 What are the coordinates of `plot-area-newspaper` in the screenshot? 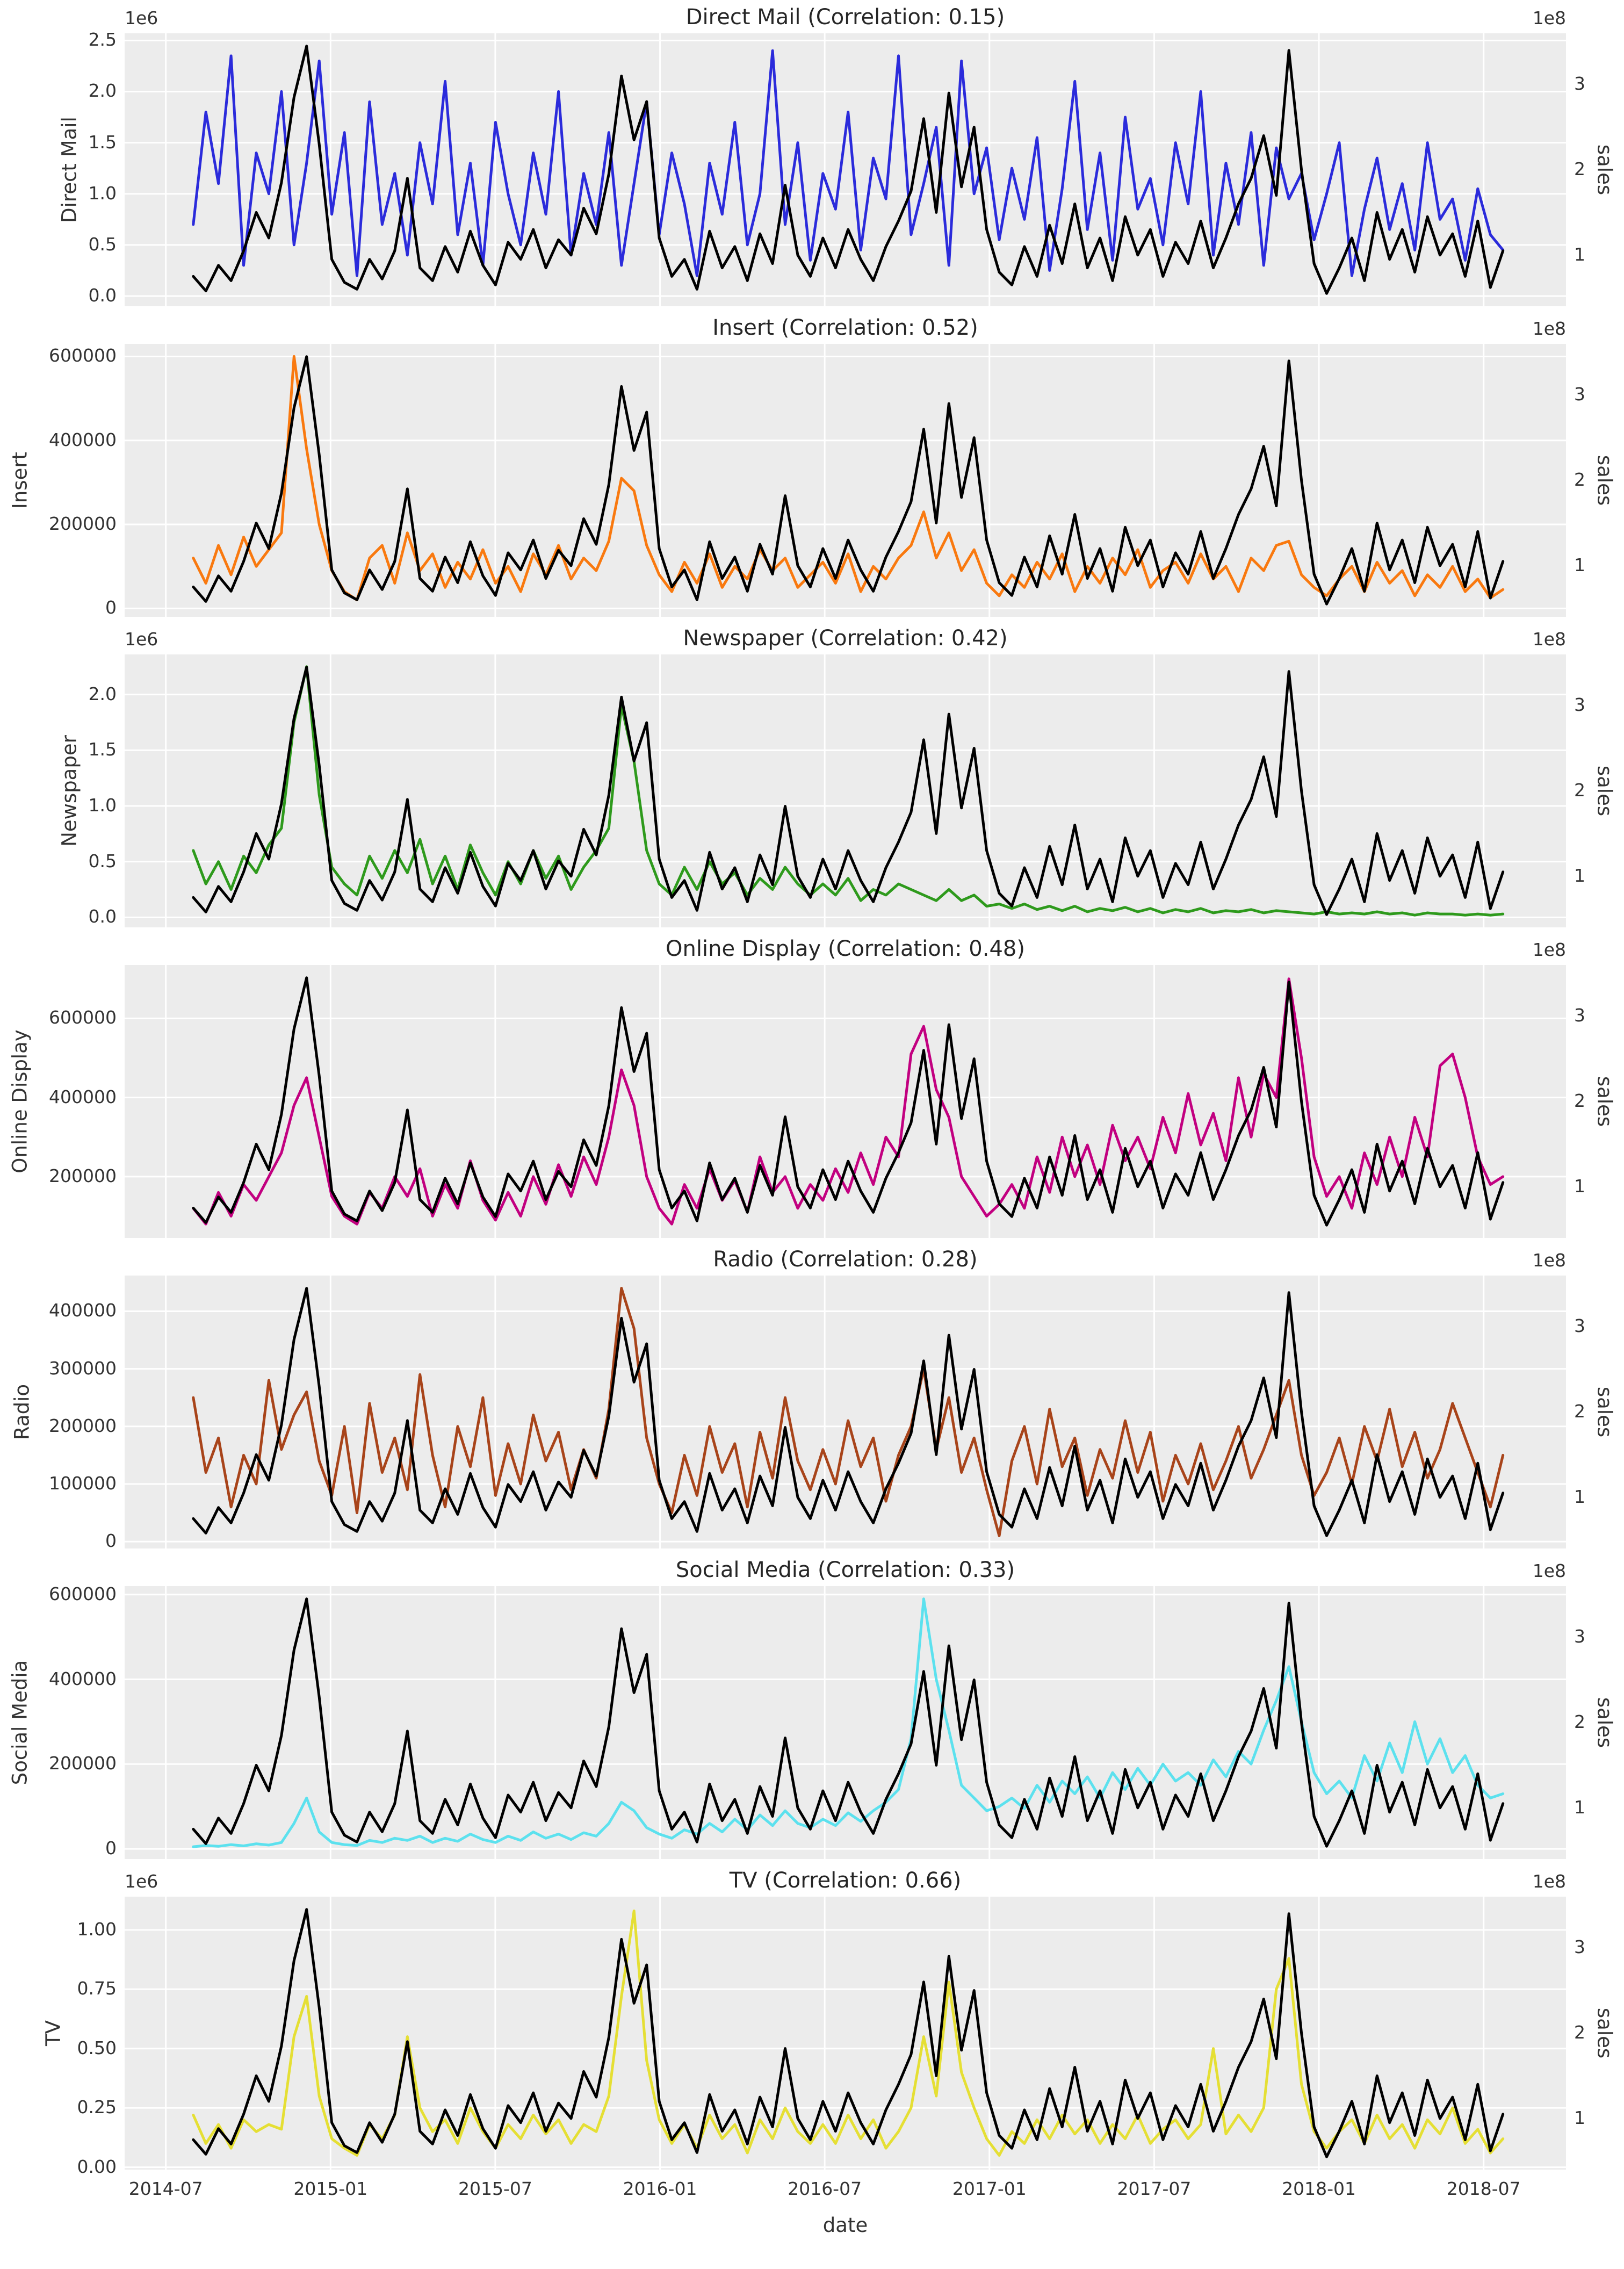 It's located at (845, 790).